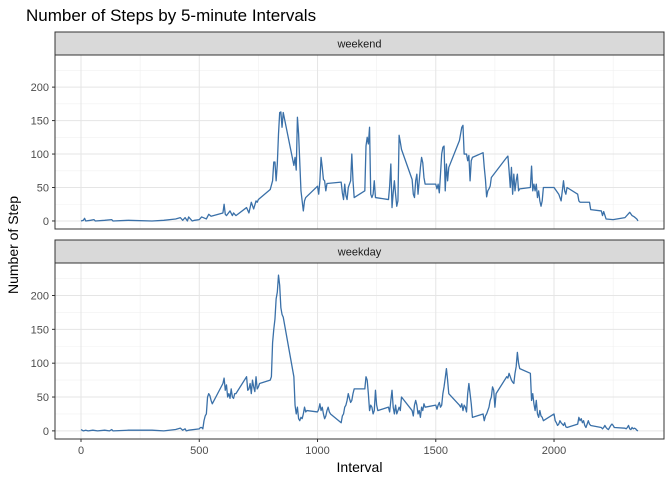 The height and width of the screenshot is (480, 672). I want to click on panel-weekend-y-ticks: 0 50 100 150 200, so click(43, 155).